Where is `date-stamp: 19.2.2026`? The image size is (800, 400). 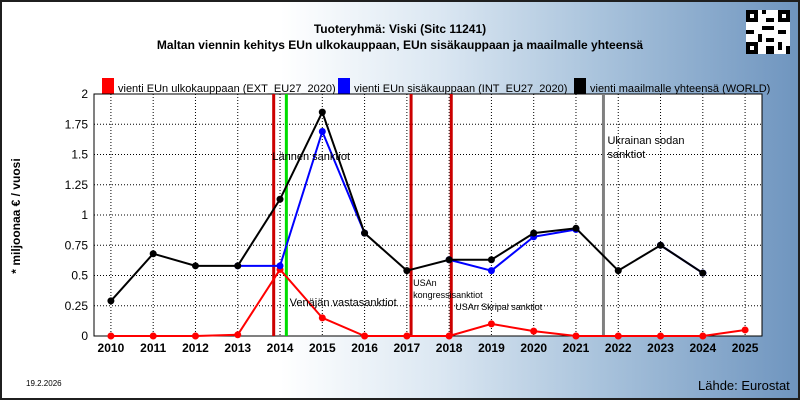 date-stamp: 19.2.2026 is located at coordinates (44, 383).